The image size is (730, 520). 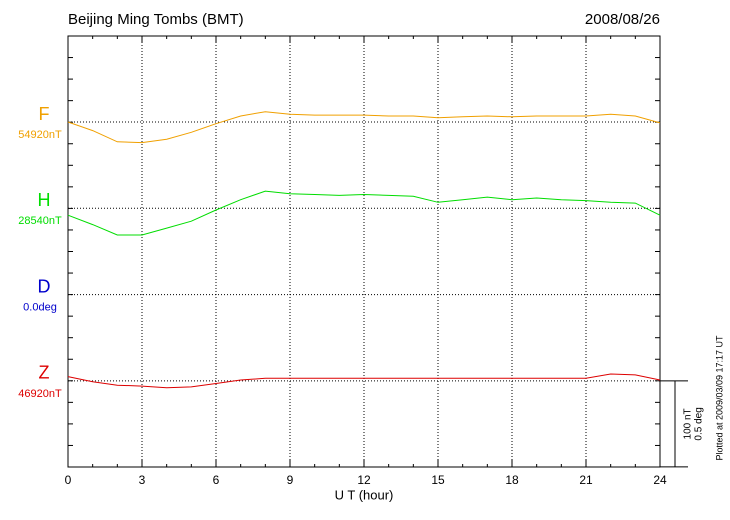 I want to click on series-baseline-label: 54920nT, so click(x=40, y=135).